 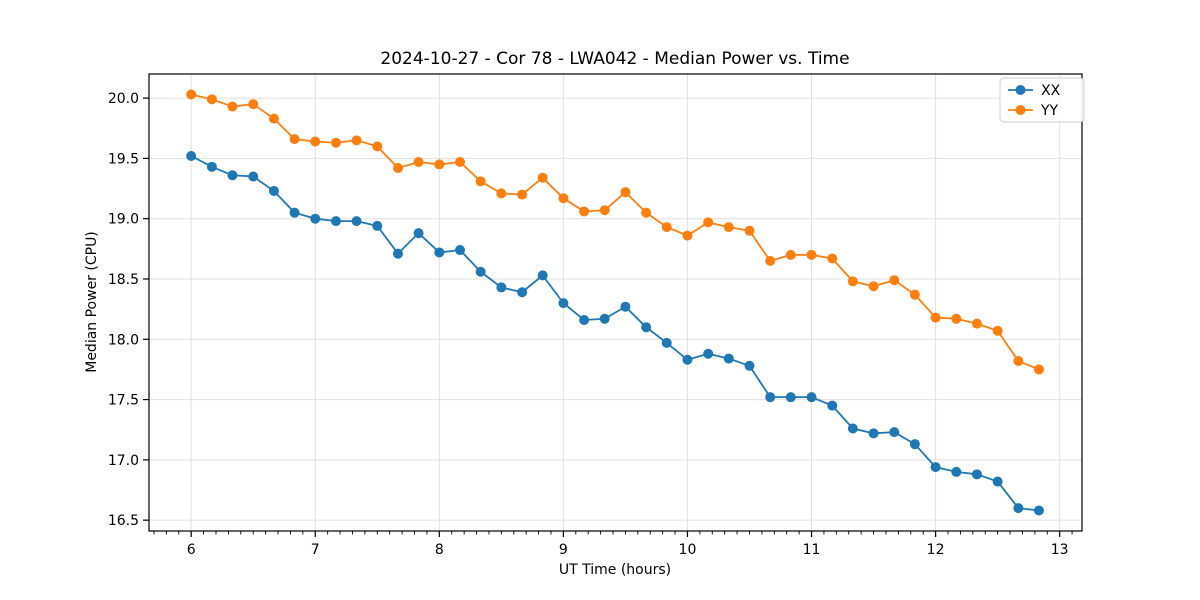 I want to click on legend-label: YY, so click(x=1049, y=111).